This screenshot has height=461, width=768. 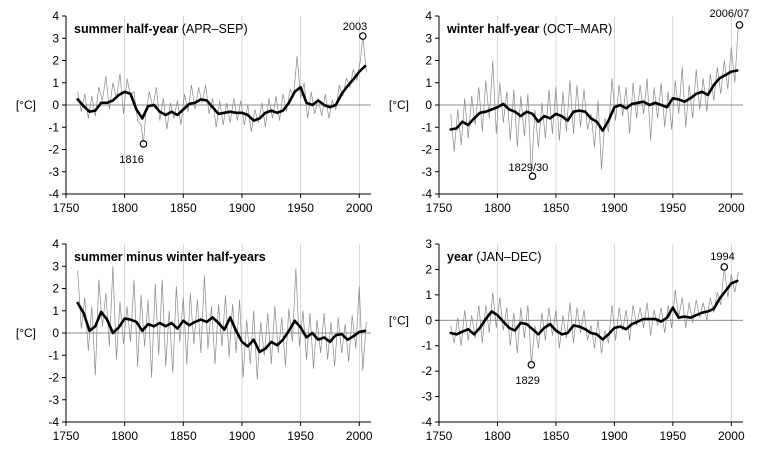 I want to click on panel-title-bold: summer half-year, so click(x=126, y=29).